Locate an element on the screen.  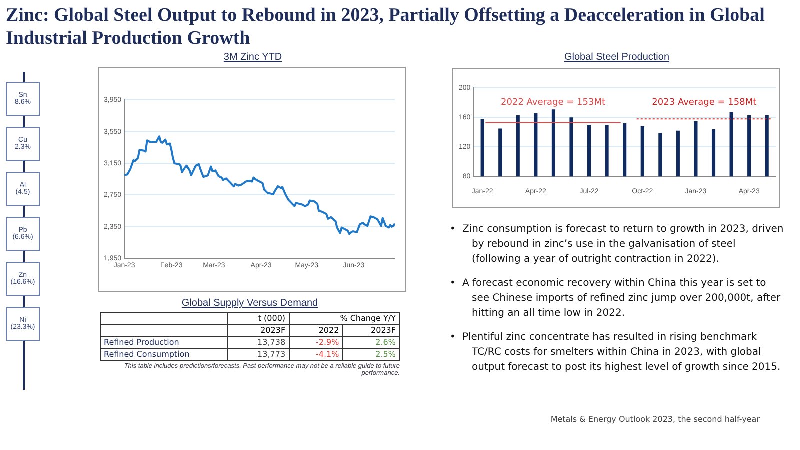
category-label: 2022 is located at coordinates (316, 330).